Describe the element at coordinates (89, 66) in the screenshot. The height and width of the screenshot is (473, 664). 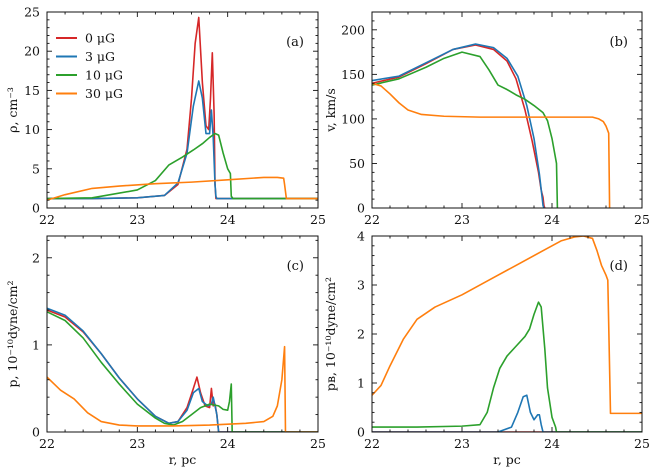
I see `legend: 0 μG 3 μG 10 μG 30 μG` at that location.